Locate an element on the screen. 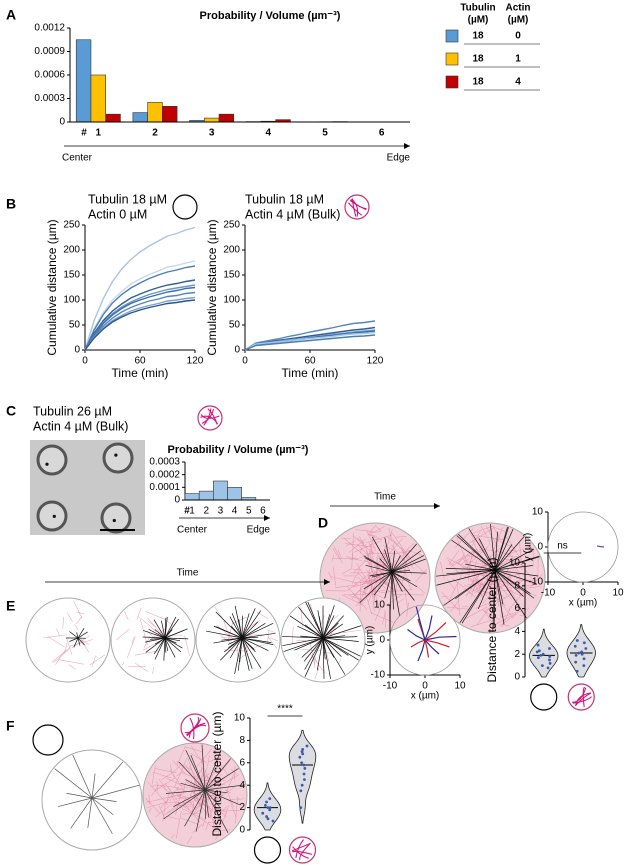 Image resolution: width=637 pixels, height=865 pixels. axis-start: Center is located at coordinates (192, 530).